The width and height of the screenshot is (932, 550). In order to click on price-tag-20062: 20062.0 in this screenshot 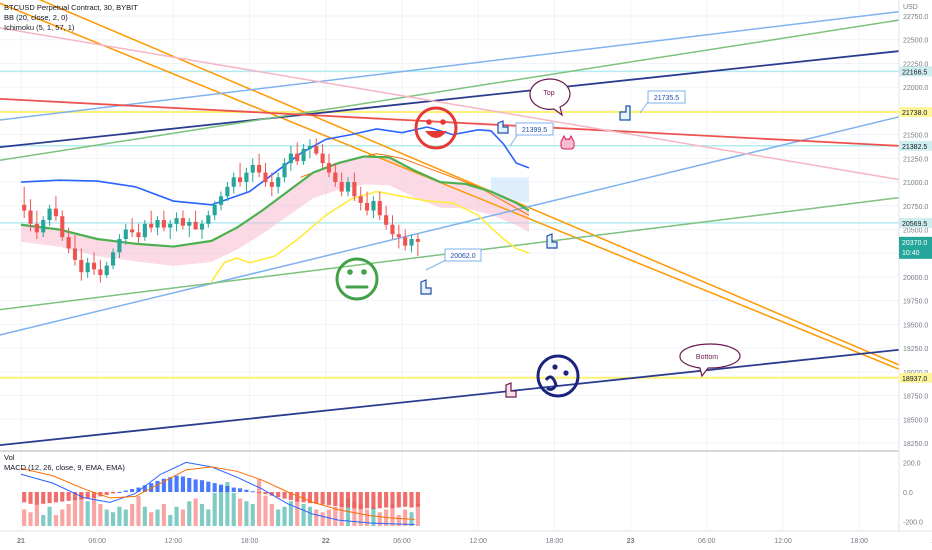, I will do `click(453, 259)`.